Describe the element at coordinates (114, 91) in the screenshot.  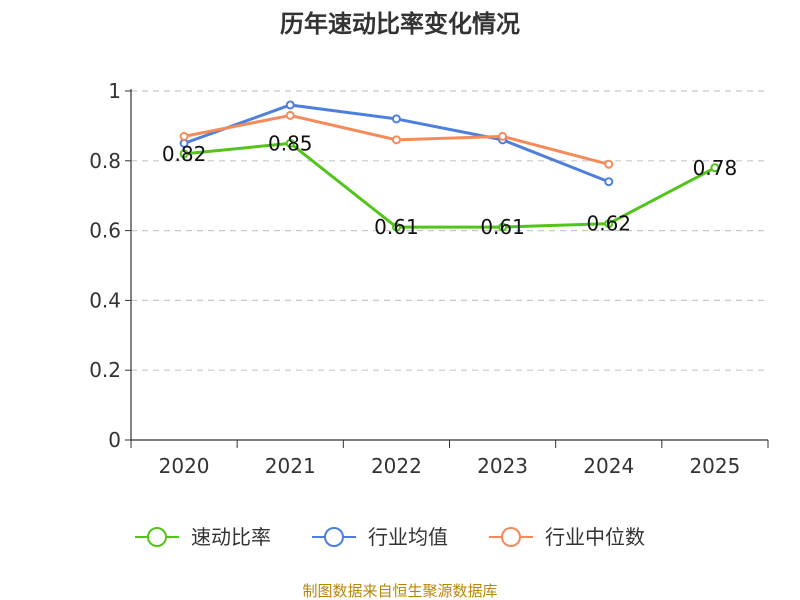
I see `y-tick-label: 1` at that location.